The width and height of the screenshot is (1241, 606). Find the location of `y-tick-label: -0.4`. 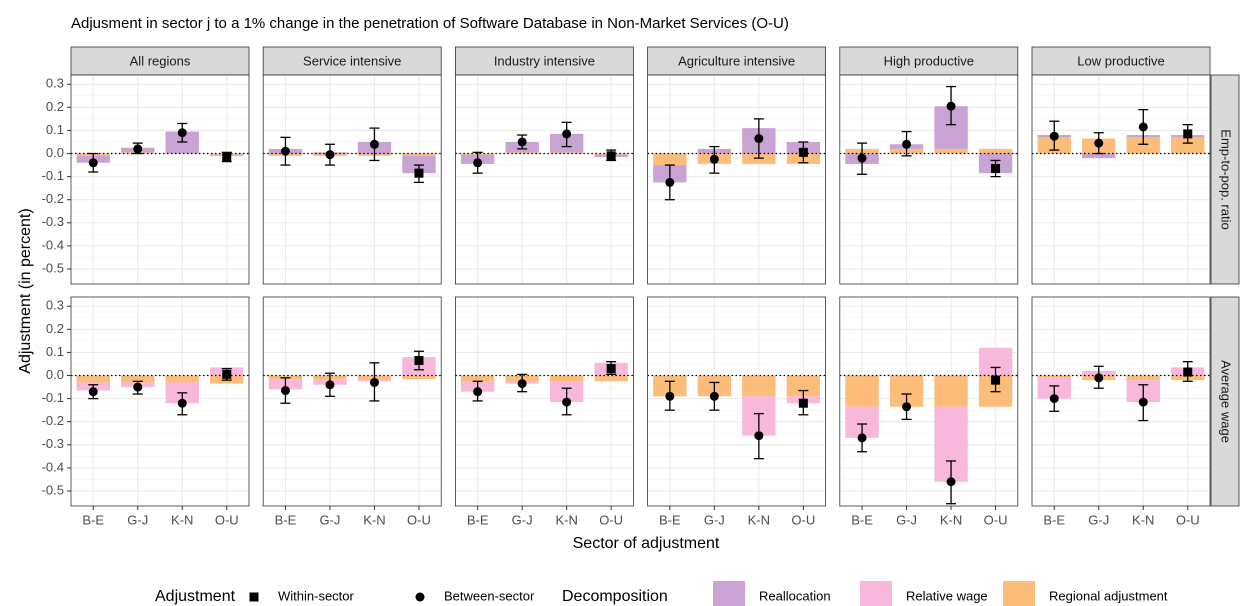

y-tick-label: -0.4 is located at coordinates (53, 244).